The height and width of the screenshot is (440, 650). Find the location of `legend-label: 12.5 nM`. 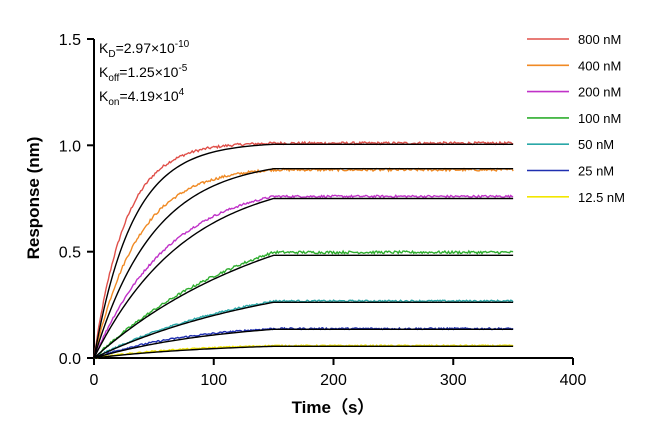

legend-label: 12.5 nM is located at coordinates (601, 197).